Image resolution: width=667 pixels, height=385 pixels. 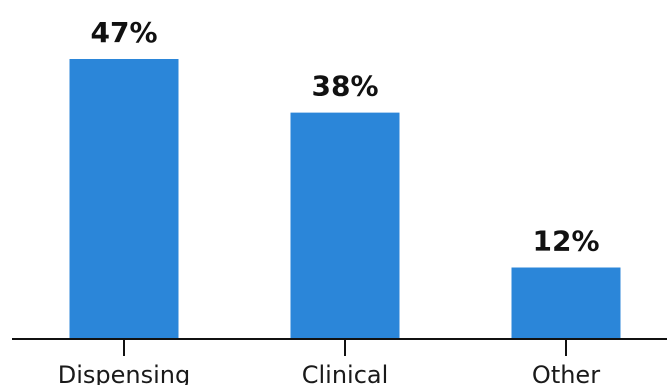 I want to click on x-tick-label-clinical: Clinical, so click(x=345, y=373).